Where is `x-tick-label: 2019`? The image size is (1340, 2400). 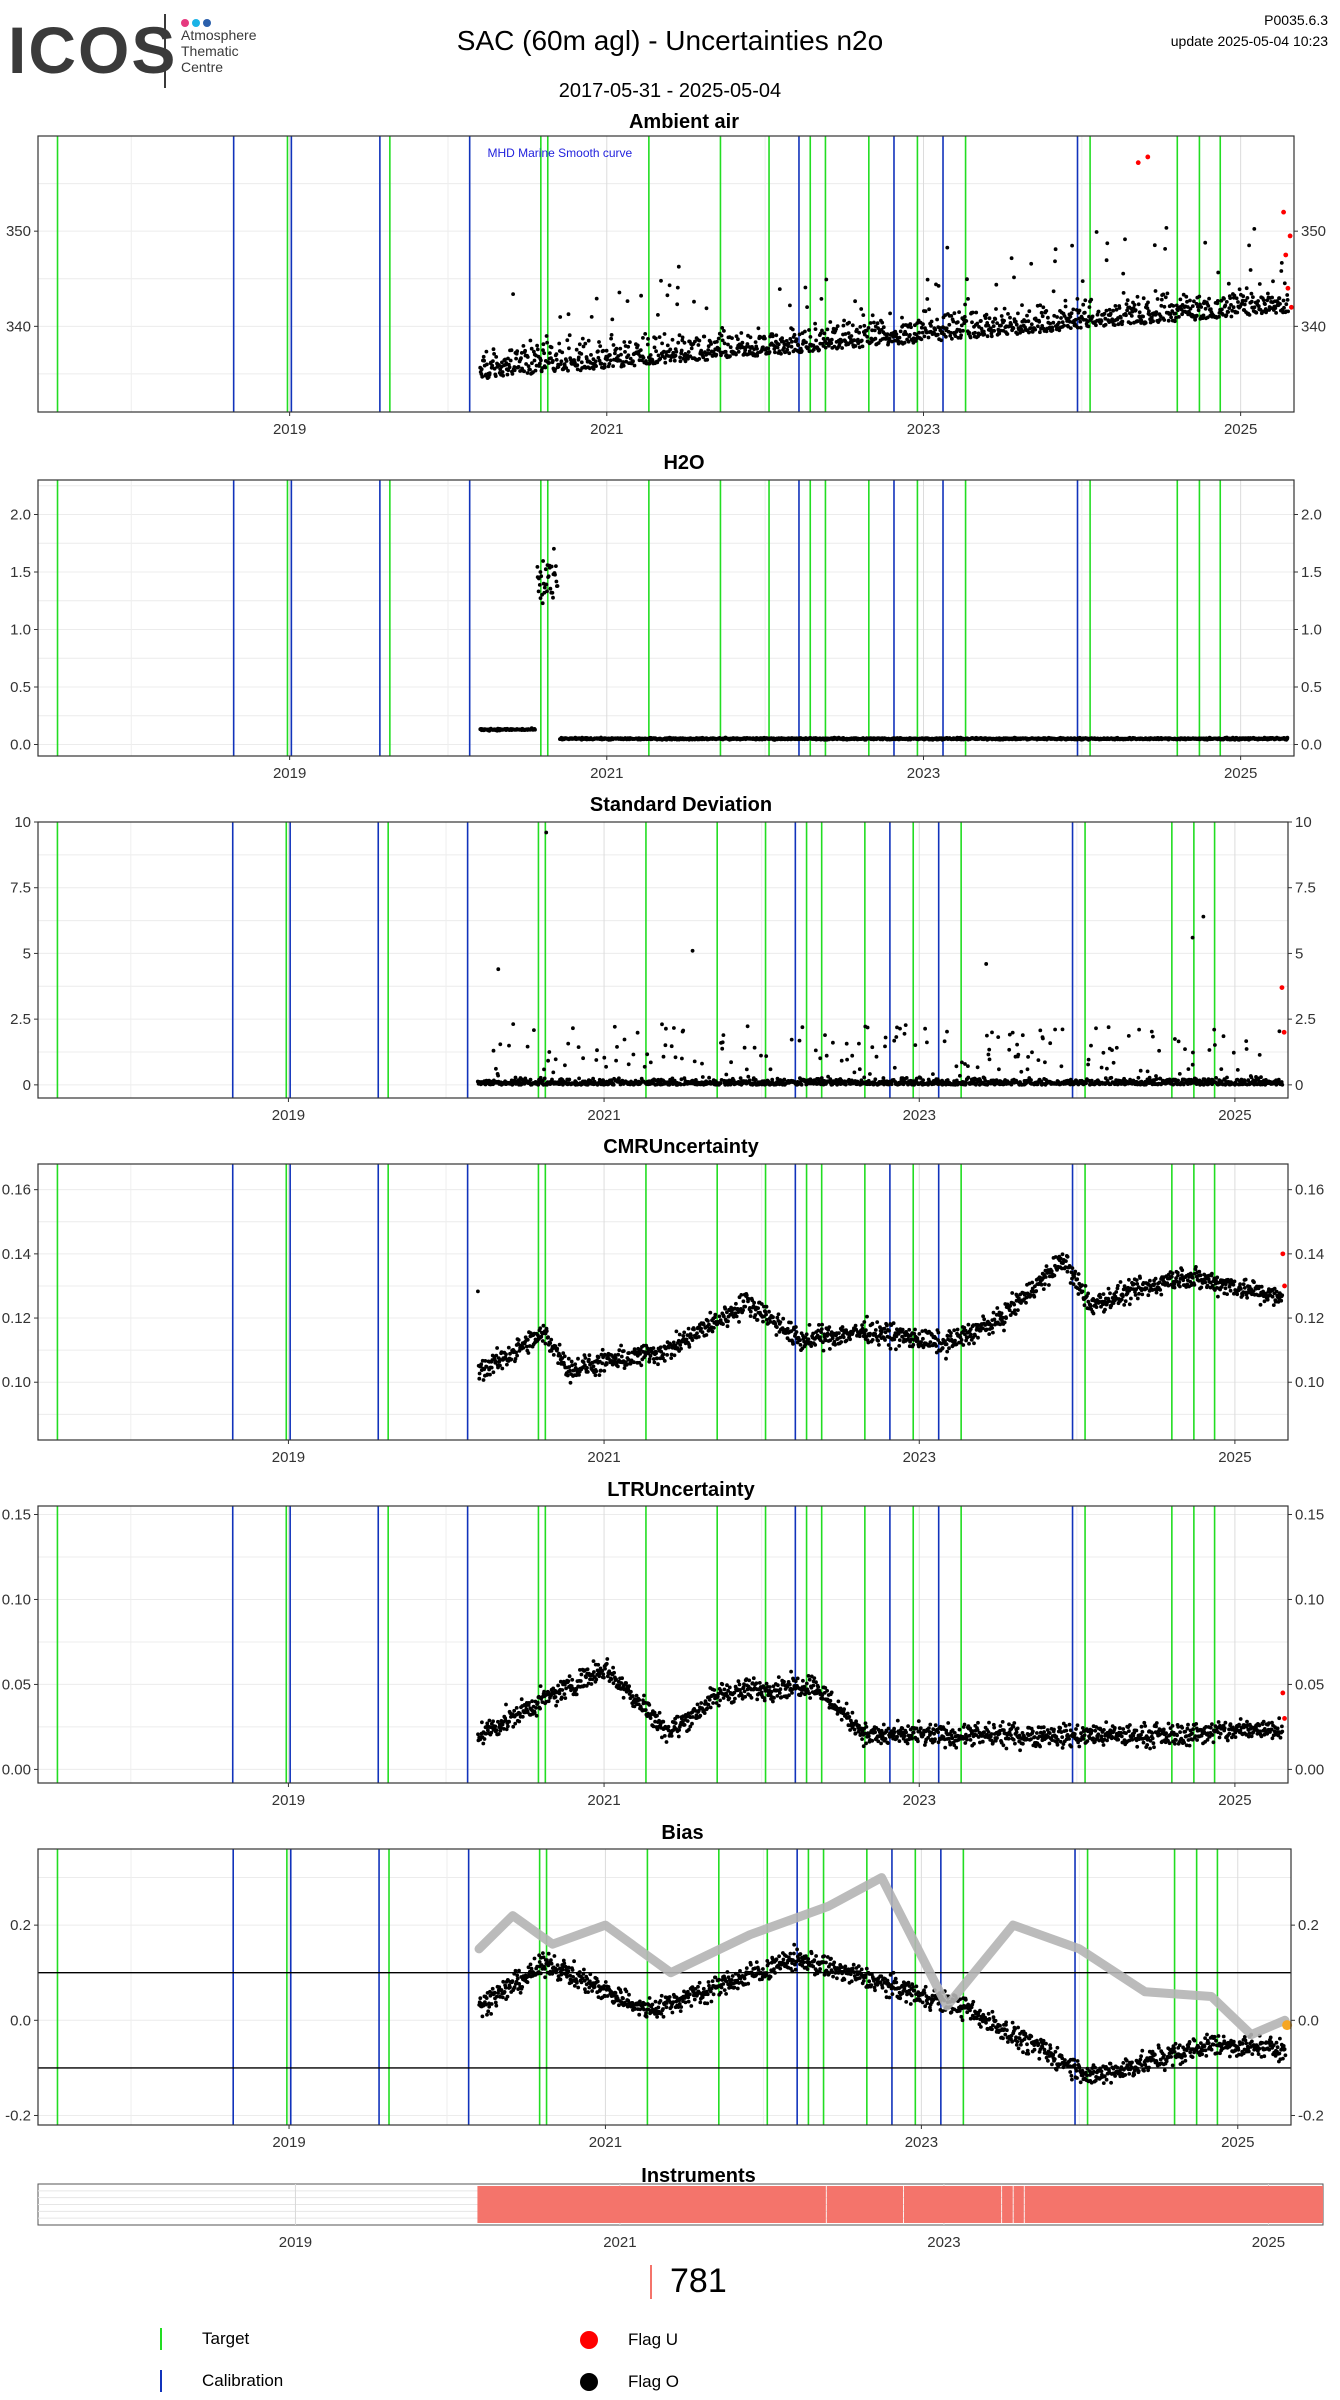 x-tick-label: 2019 is located at coordinates (289, 773).